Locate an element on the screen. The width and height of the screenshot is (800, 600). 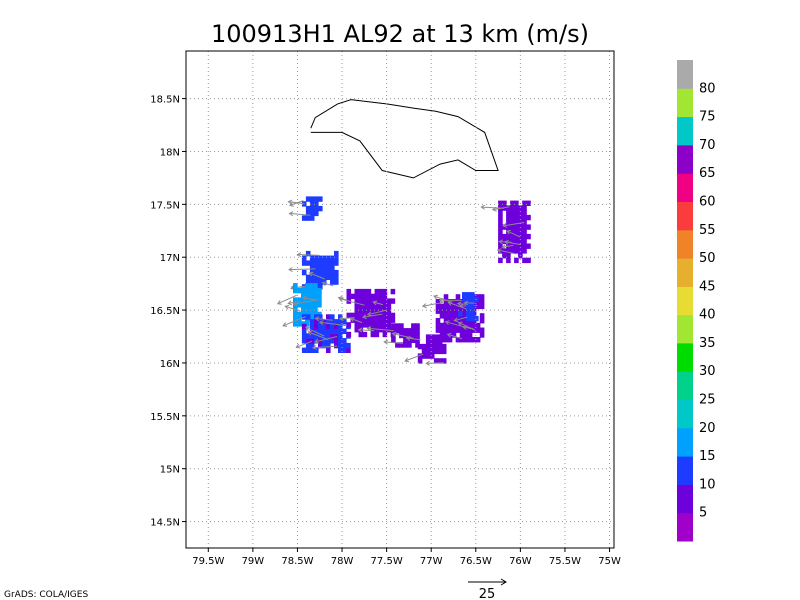
y-tick-label: 17N is located at coordinates (170, 258).